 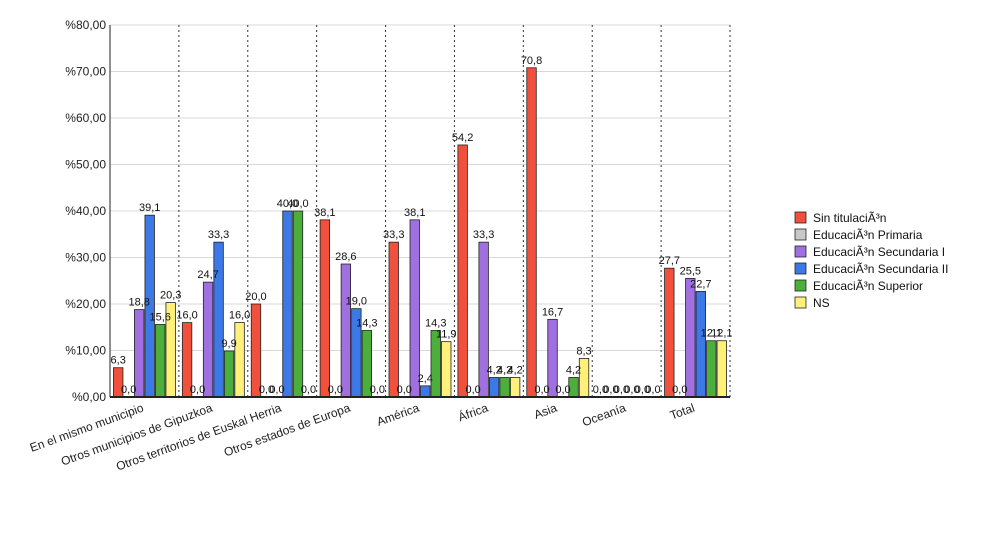 I want to click on data-label: 39,1, so click(x=149, y=208).